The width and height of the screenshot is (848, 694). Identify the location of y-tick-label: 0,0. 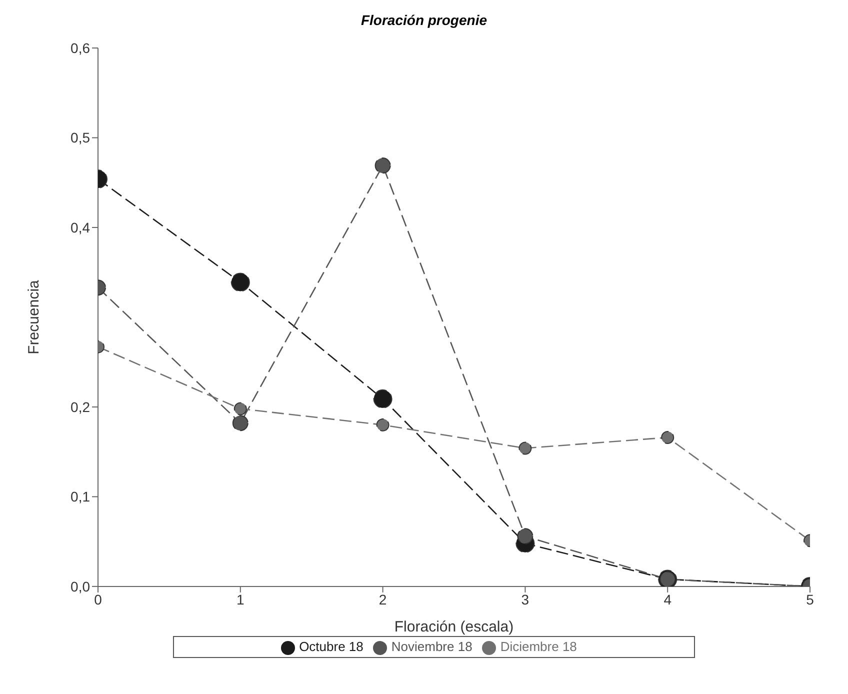
(80, 586).